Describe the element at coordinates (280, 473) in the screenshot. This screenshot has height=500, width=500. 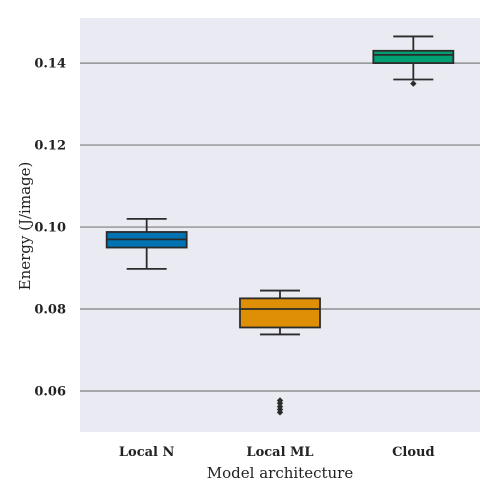
I see `x-axis-label: Model architecture` at that location.